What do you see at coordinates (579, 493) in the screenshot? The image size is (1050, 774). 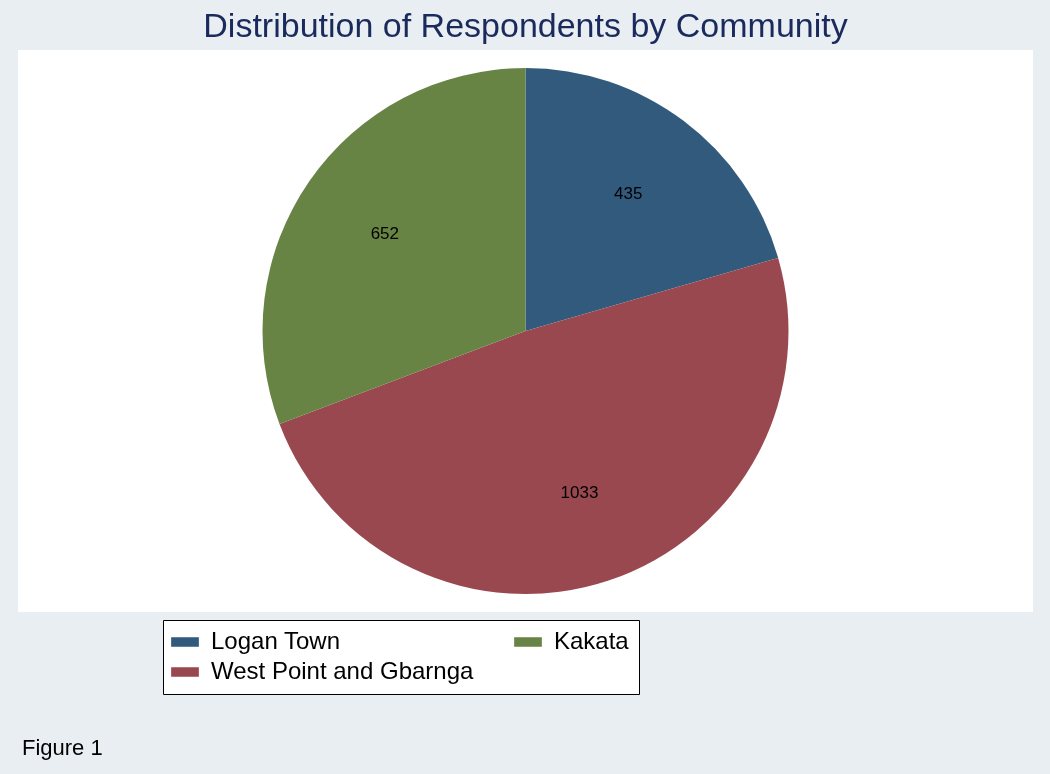 I see `data-label: 1033` at bounding box center [579, 493].